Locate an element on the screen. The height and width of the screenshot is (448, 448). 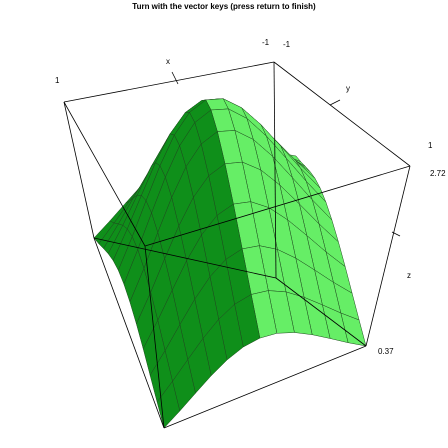
z-tick-label: 2.72 is located at coordinates (438, 173).